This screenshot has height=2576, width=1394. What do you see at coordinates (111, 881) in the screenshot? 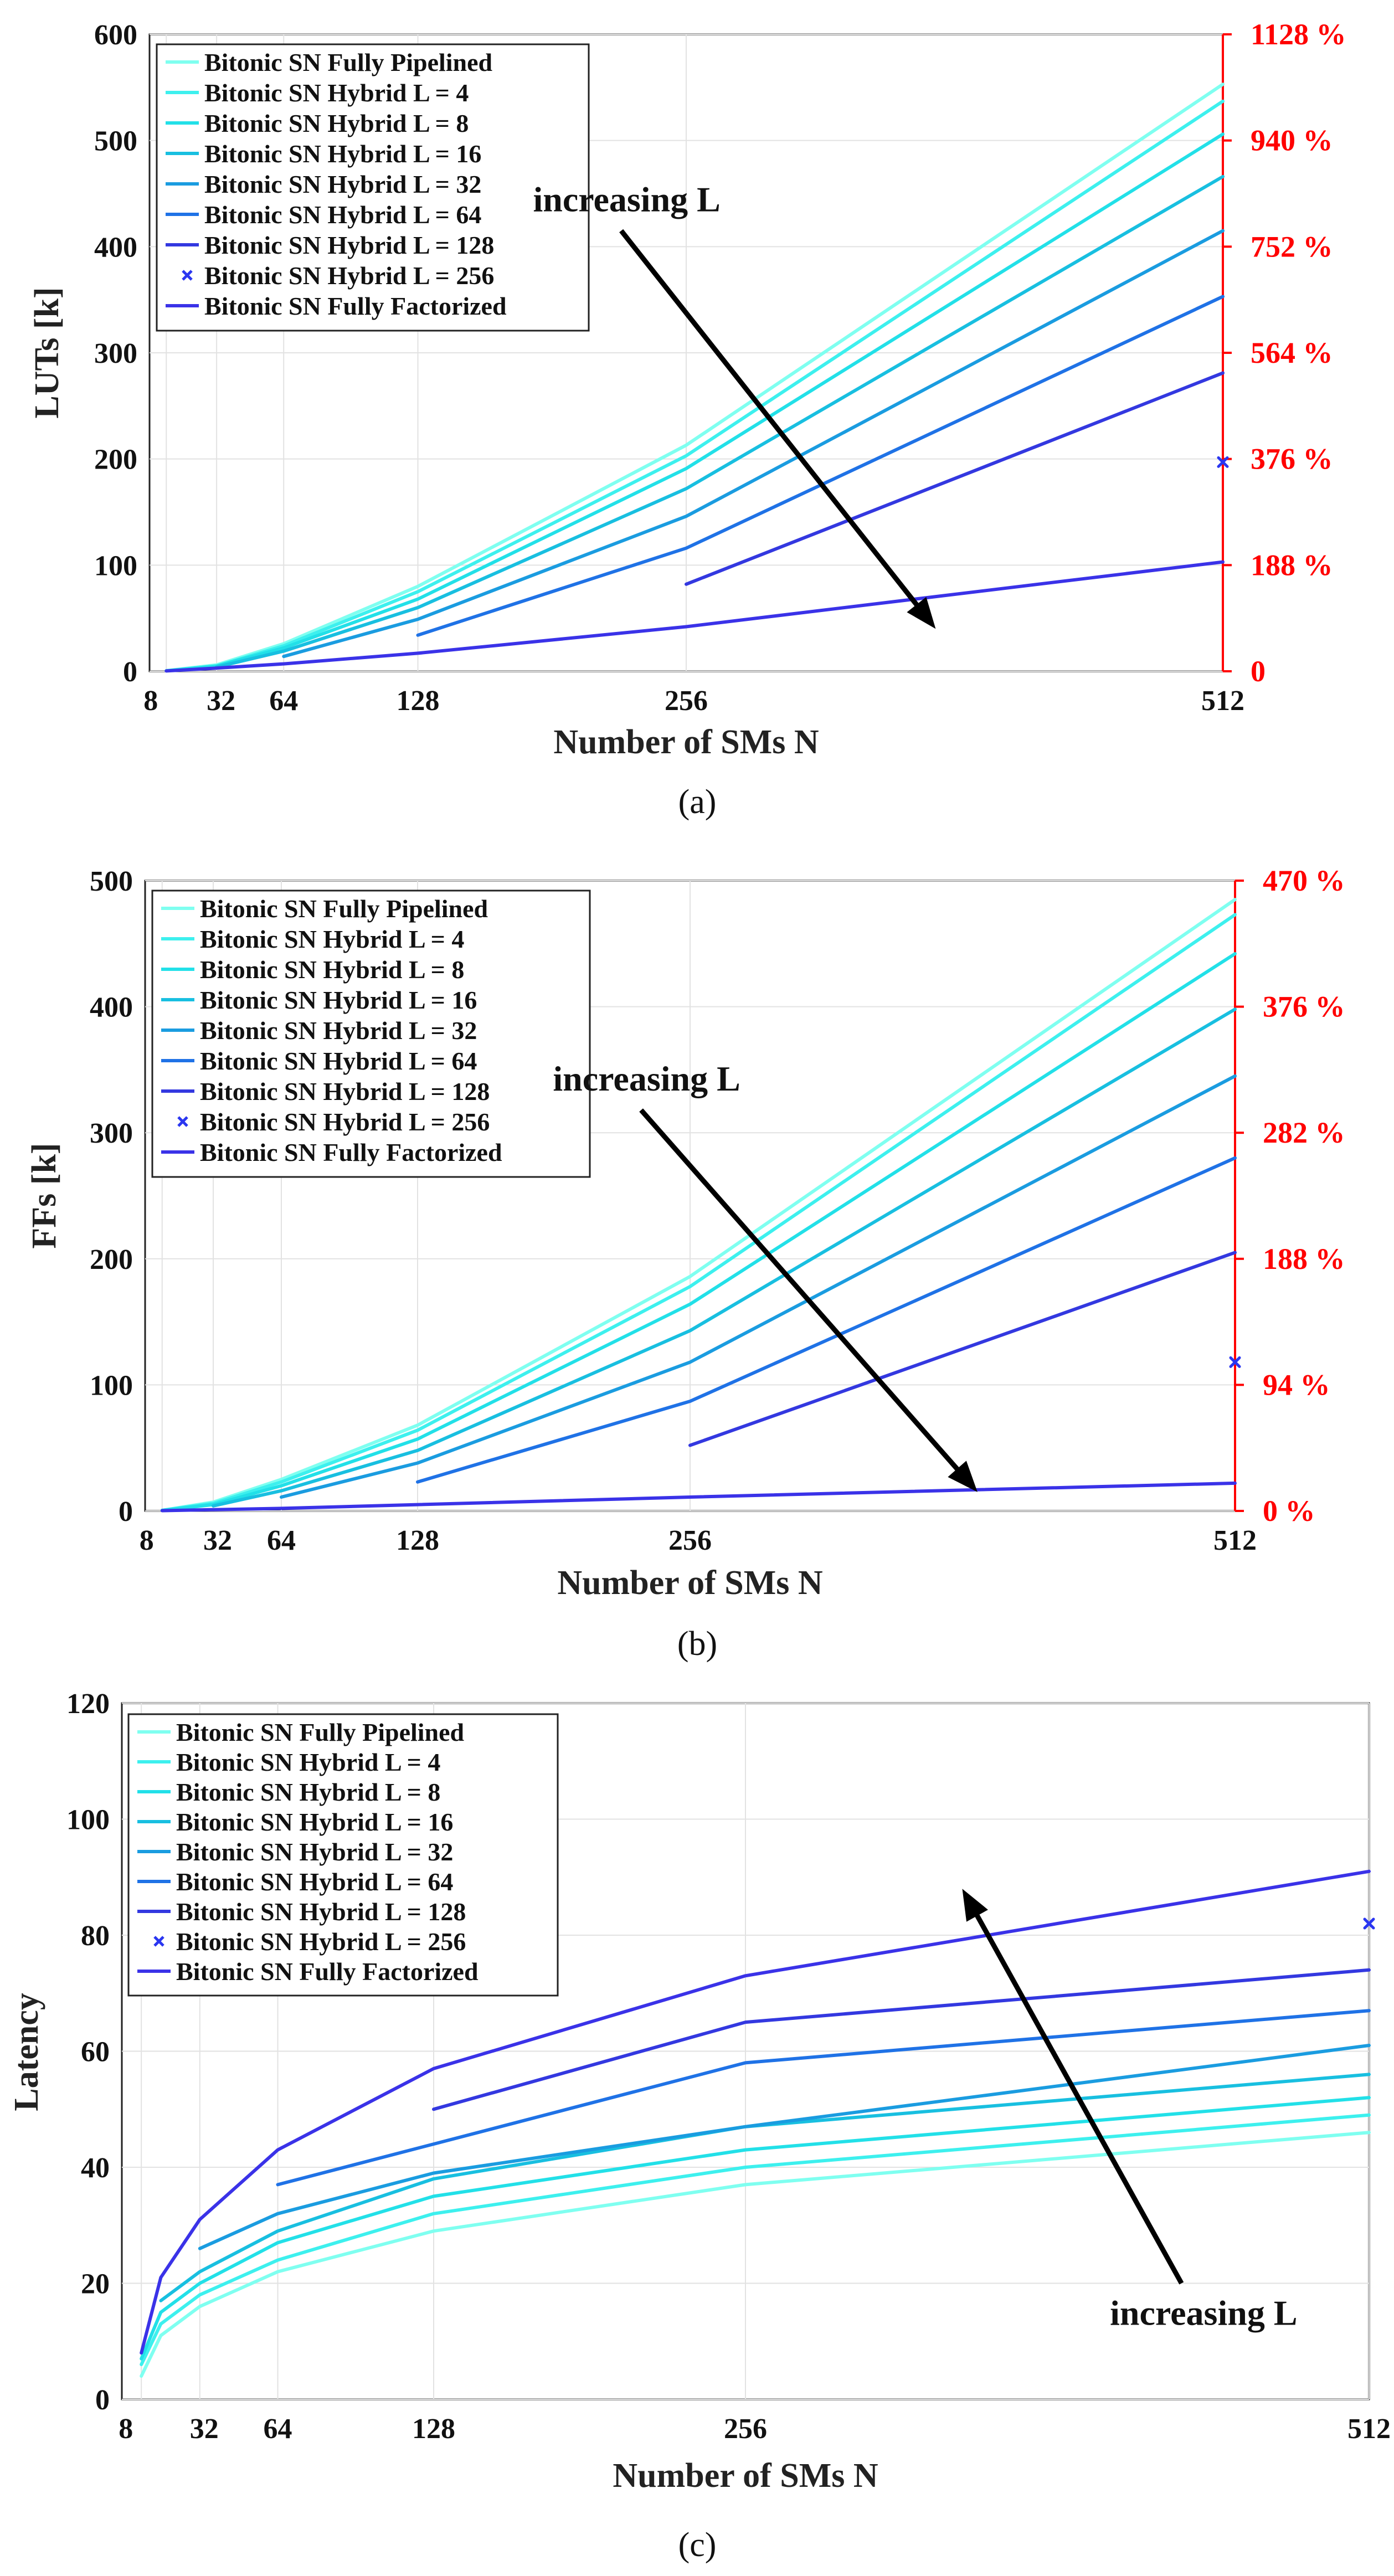
I see `y-tick-label: 500` at bounding box center [111, 881].